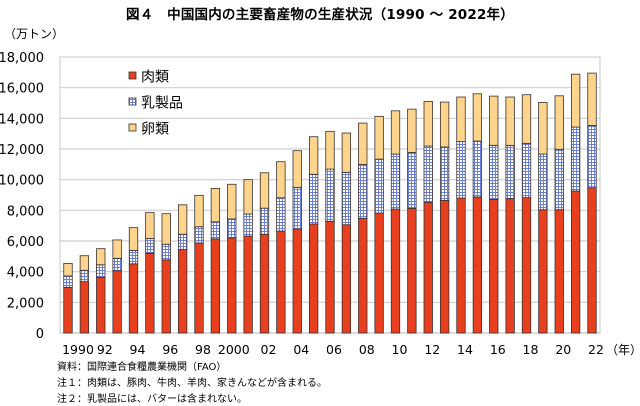  Describe the element at coordinates (543, 182) in the screenshot. I see `bar-dairy-2019` at that location.